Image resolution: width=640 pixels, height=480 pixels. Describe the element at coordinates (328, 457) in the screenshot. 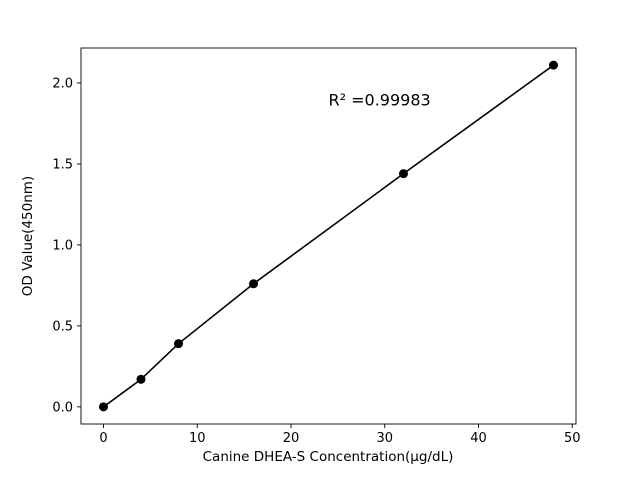

I see `x-axis-label: Canine DHEA-S Concentration(μg/dL)` at that location.